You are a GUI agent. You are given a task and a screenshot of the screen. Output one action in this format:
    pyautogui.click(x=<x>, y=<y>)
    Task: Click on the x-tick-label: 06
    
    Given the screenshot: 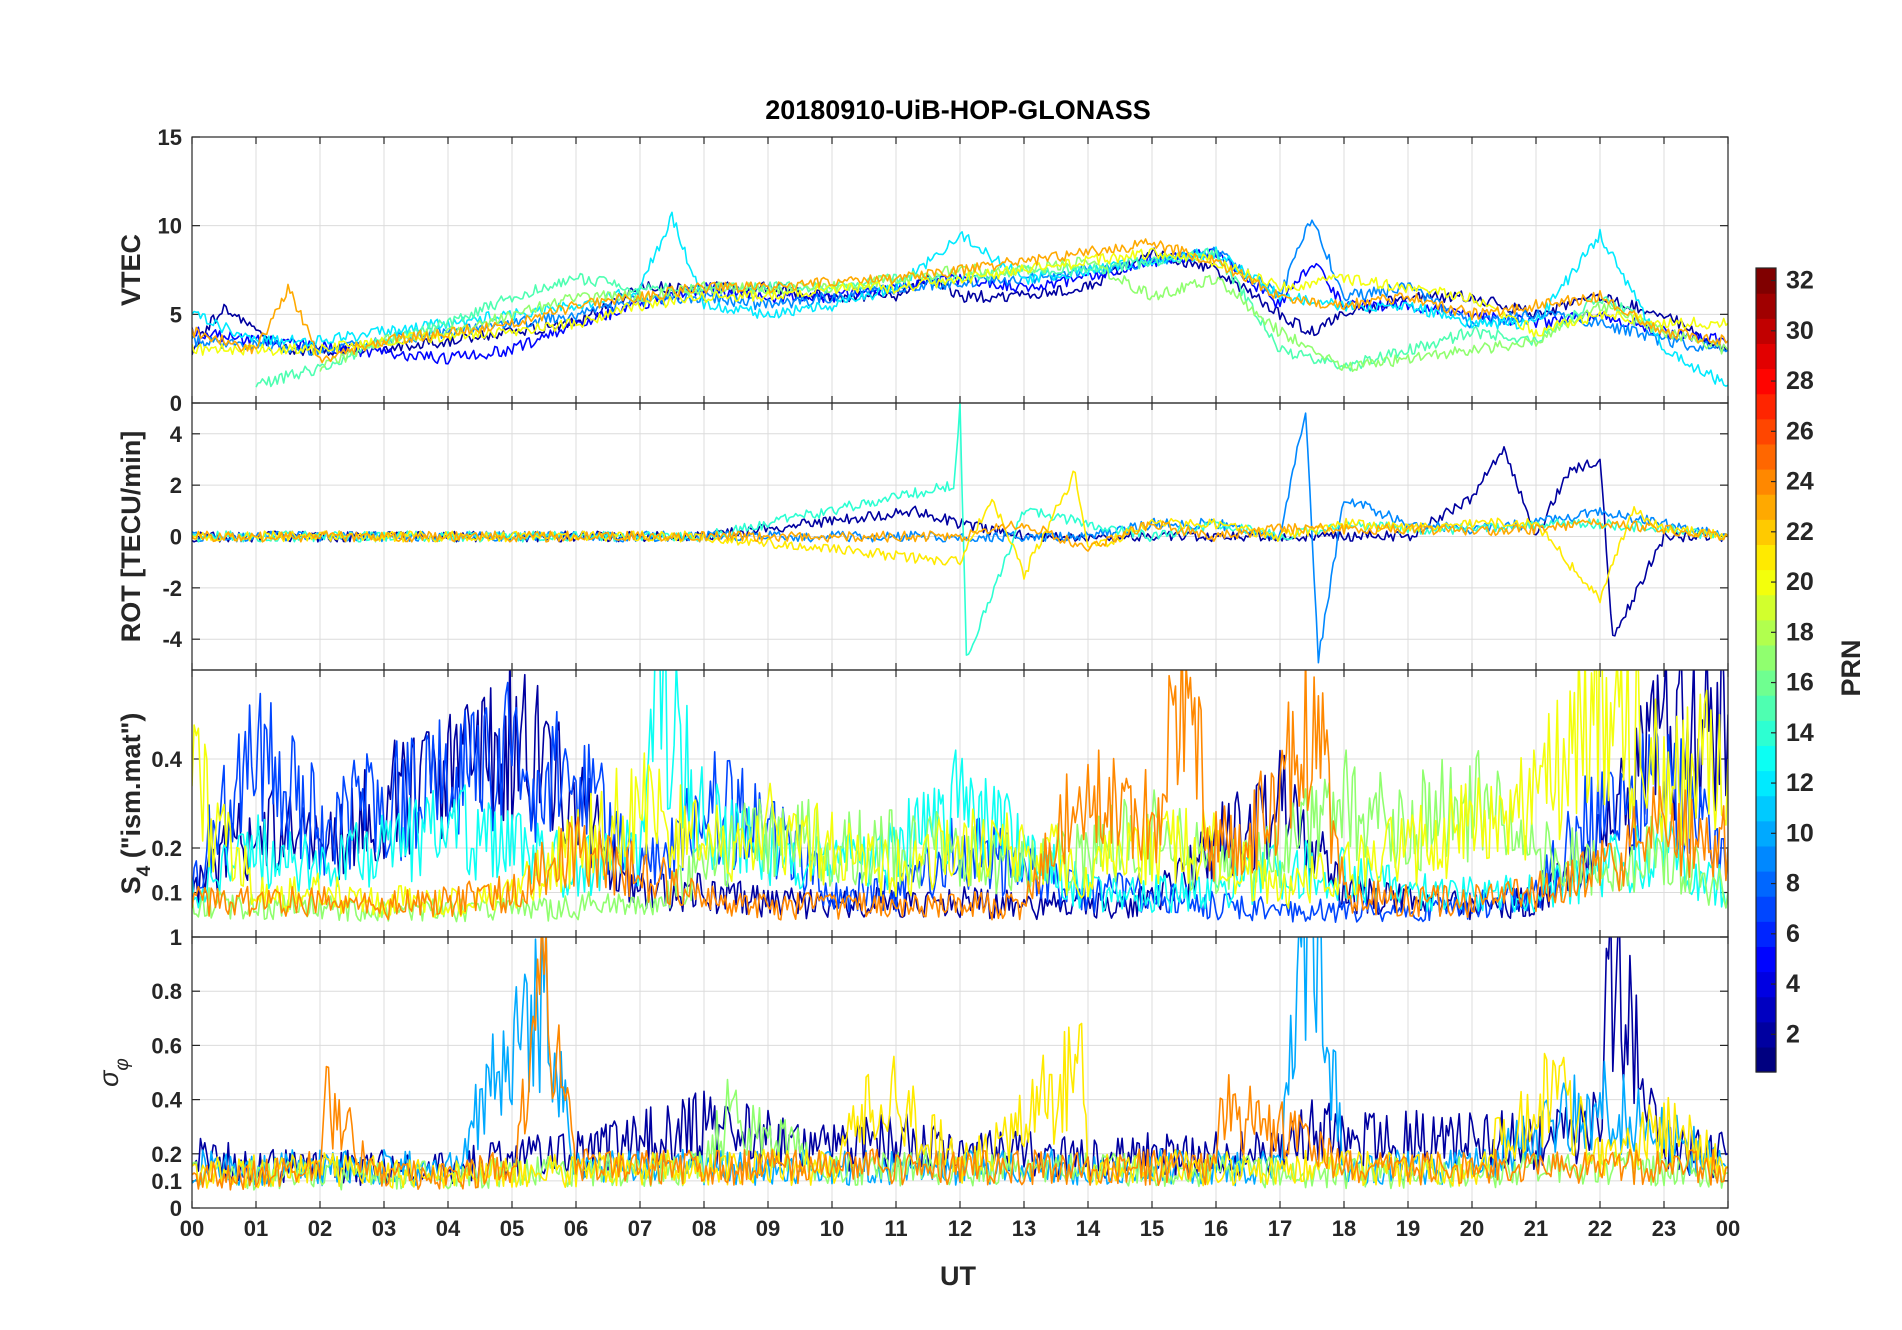 What is the action you would take?
    pyautogui.click(x=576, y=1228)
    